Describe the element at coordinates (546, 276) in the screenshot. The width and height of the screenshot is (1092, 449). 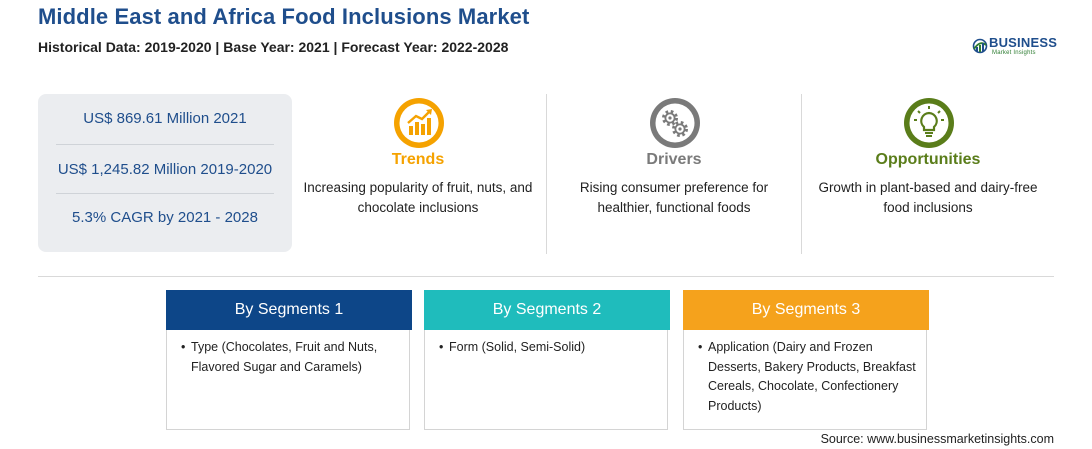
I see `section-divider` at that location.